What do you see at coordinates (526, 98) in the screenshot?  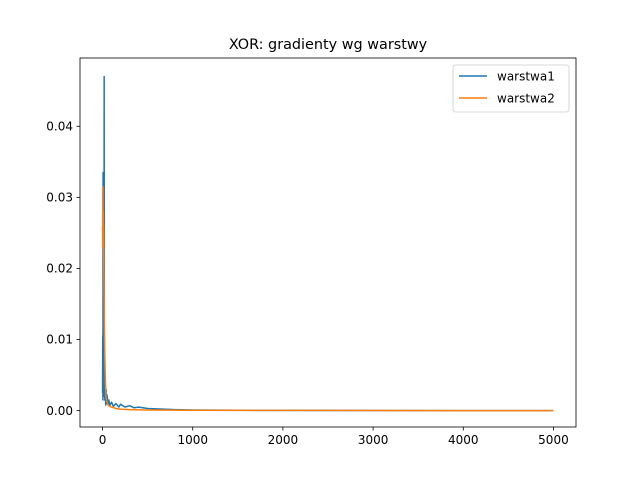 I see `legend-label-warstwa2: warstwa2` at bounding box center [526, 98].